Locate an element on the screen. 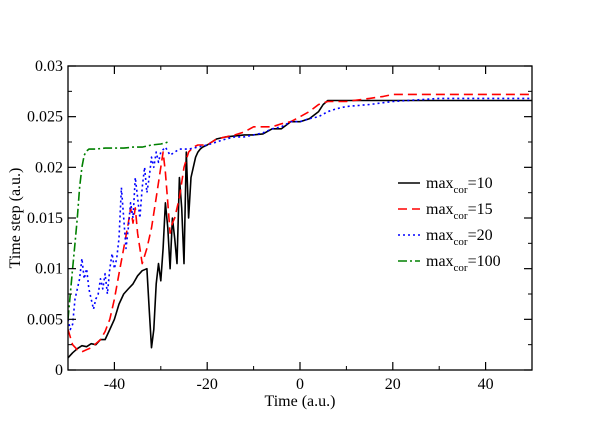 Image resolution: width=599 pixels, height=436 pixels. legend-label-suffix: =20 is located at coordinates (480, 235).